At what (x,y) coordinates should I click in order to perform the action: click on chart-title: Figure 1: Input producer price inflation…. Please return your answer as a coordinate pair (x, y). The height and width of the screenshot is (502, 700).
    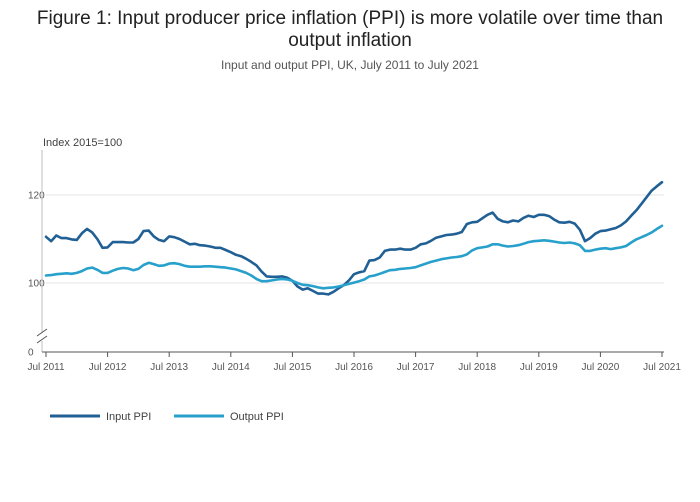
    Looking at the image, I should click on (350, 29).